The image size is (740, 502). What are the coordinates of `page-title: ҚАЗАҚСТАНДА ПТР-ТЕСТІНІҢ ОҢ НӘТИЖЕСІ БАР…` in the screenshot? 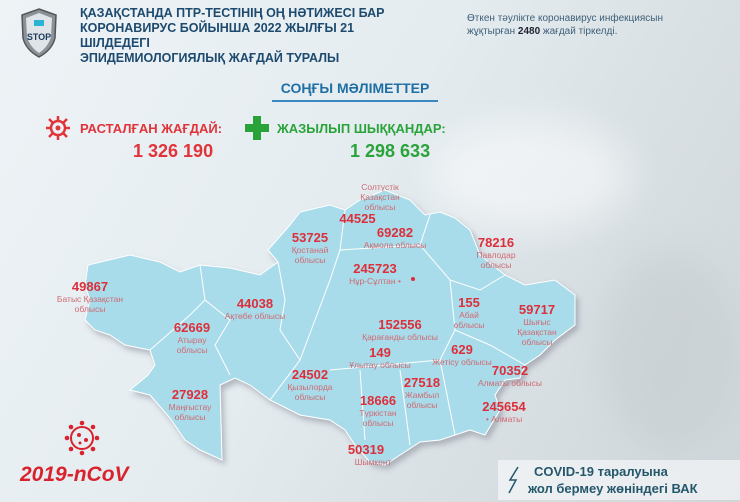 It's located at (250, 36).